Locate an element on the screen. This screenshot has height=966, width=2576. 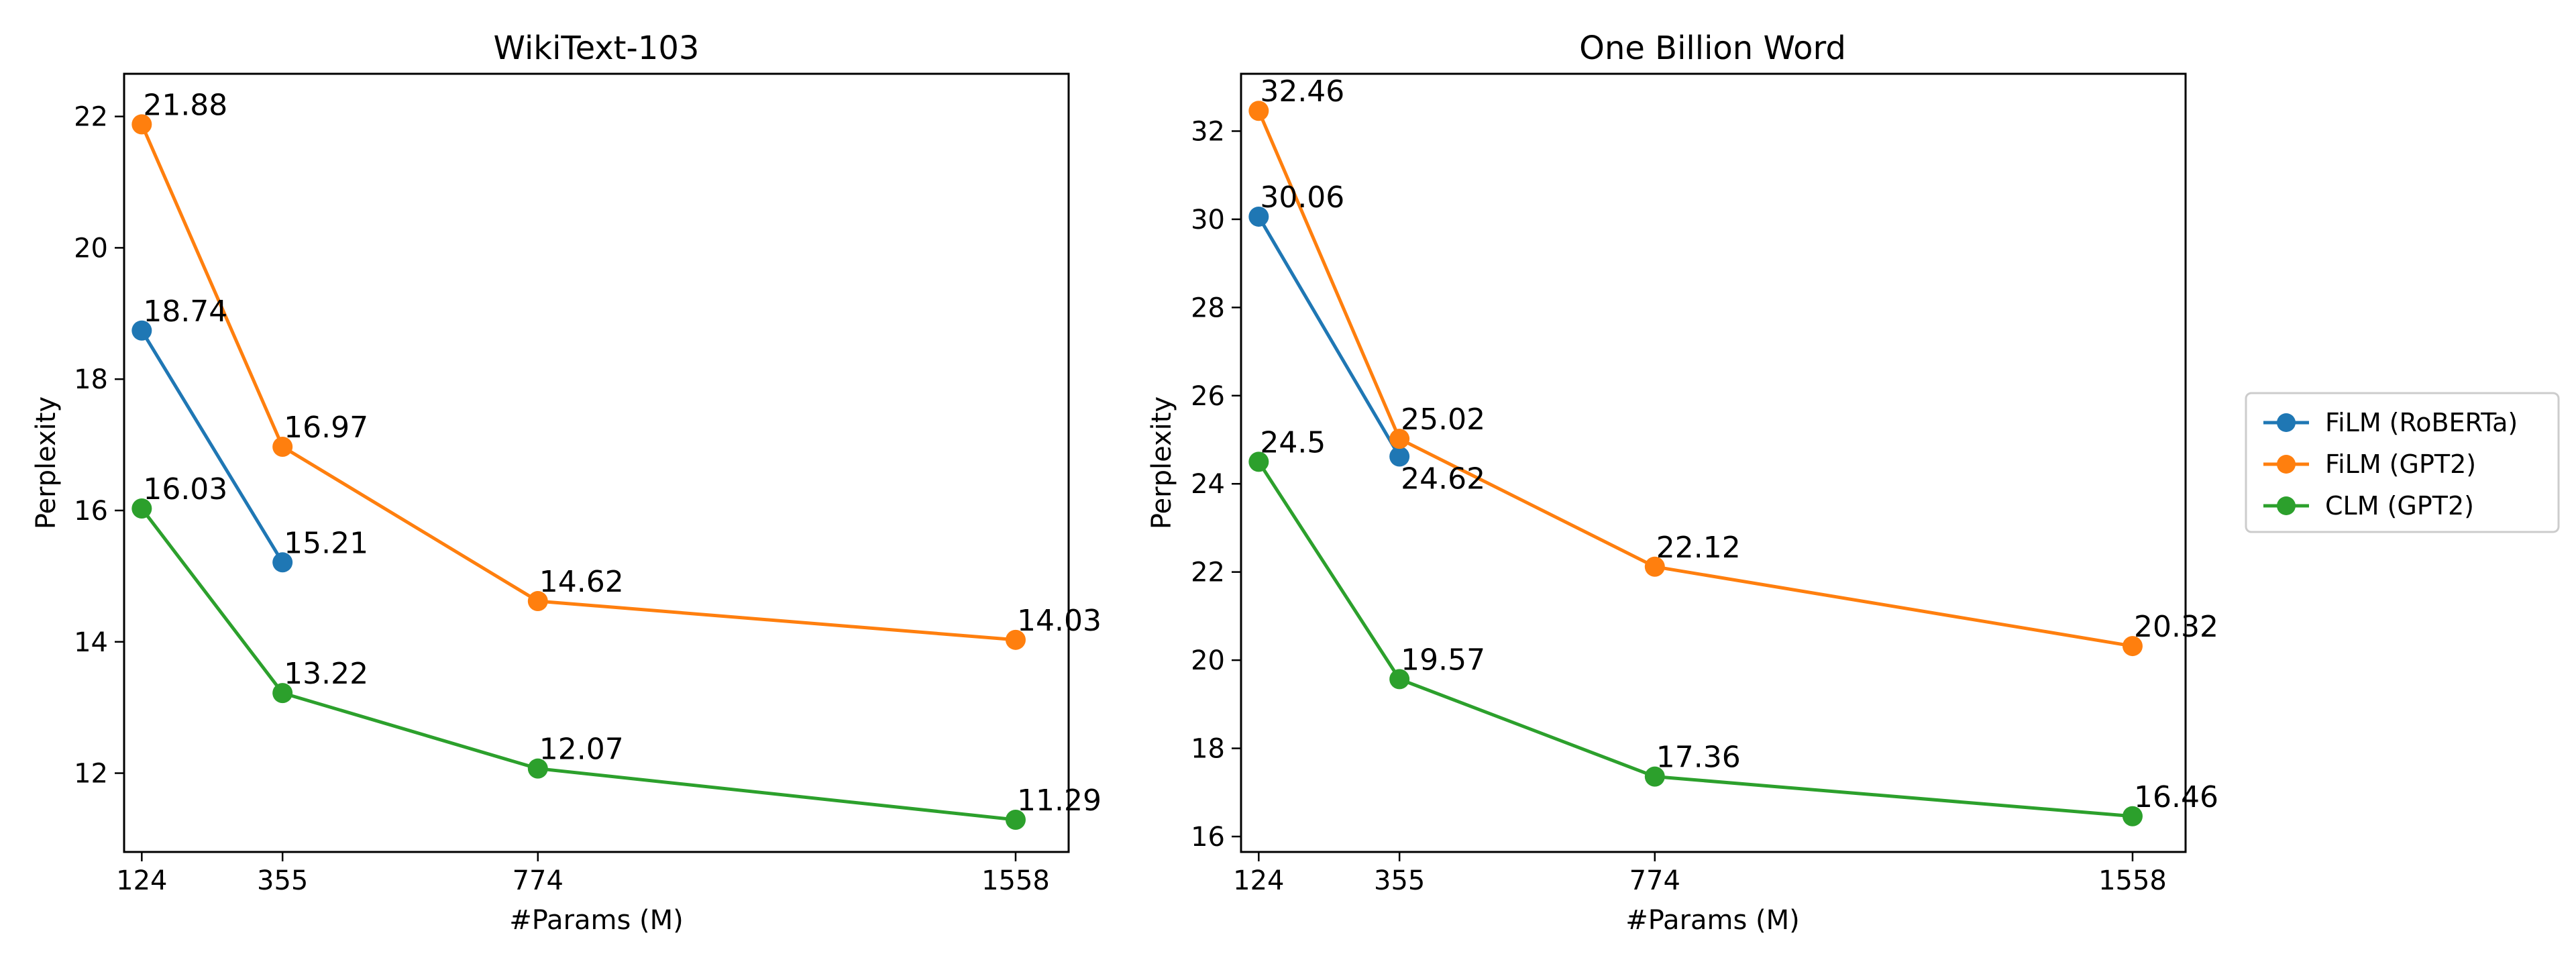
legend: FiLM (RoBERTa) FiLM (GPT2) CLM (GPT2) is located at coordinates (2402, 462).